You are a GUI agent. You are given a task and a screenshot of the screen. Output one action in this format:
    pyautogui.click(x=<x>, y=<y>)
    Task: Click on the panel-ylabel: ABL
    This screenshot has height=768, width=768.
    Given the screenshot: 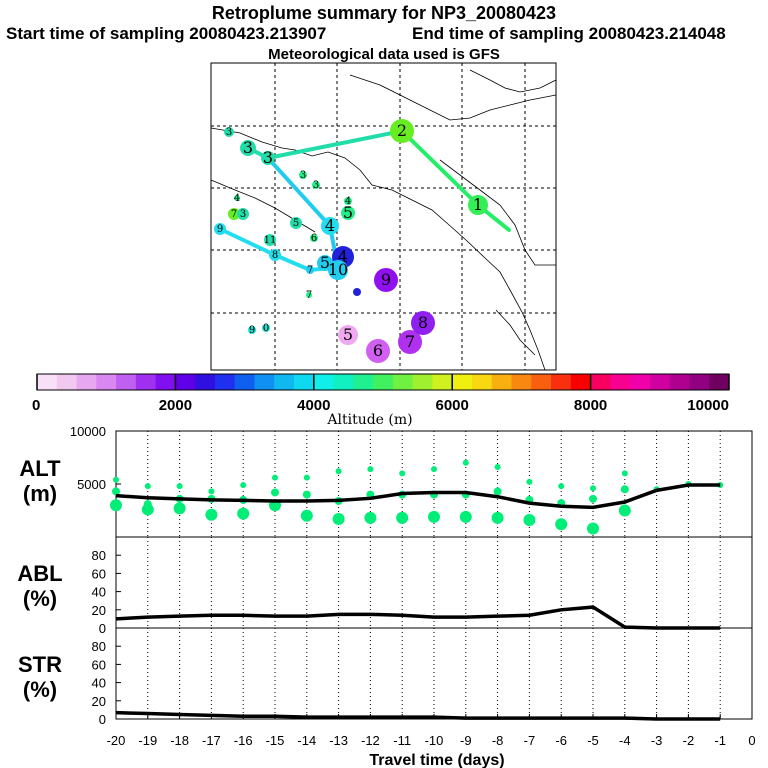 What is the action you would take?
    pyautogui.click(x=39, y=573)
    